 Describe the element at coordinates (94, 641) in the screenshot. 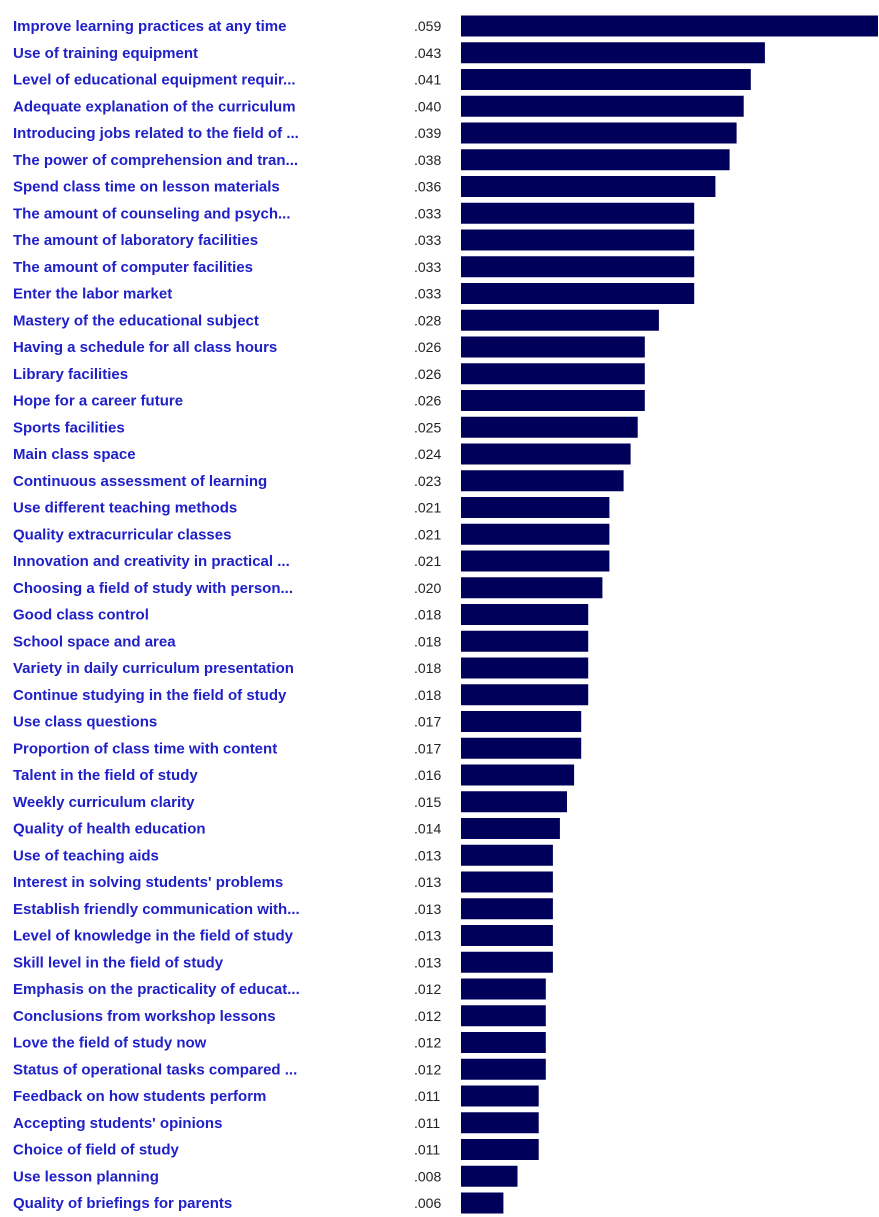

I see `category-label: School space and area` at that location.